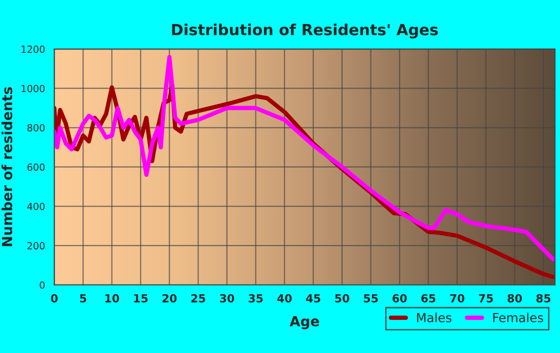  What do you see at coordinates (36, 167) in the screenshot?
I see `y-tick-label: 600` at bounding box center [36, 167].